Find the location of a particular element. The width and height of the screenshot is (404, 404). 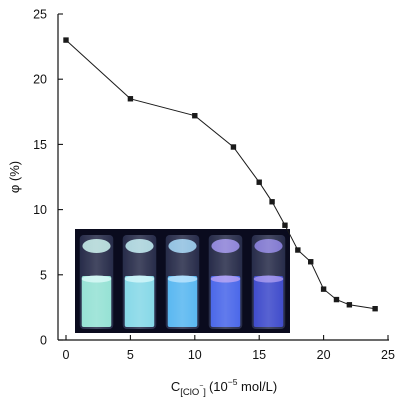

x-ticks: 0 5 10 15 20 25 is located at coordinates (229, 348).